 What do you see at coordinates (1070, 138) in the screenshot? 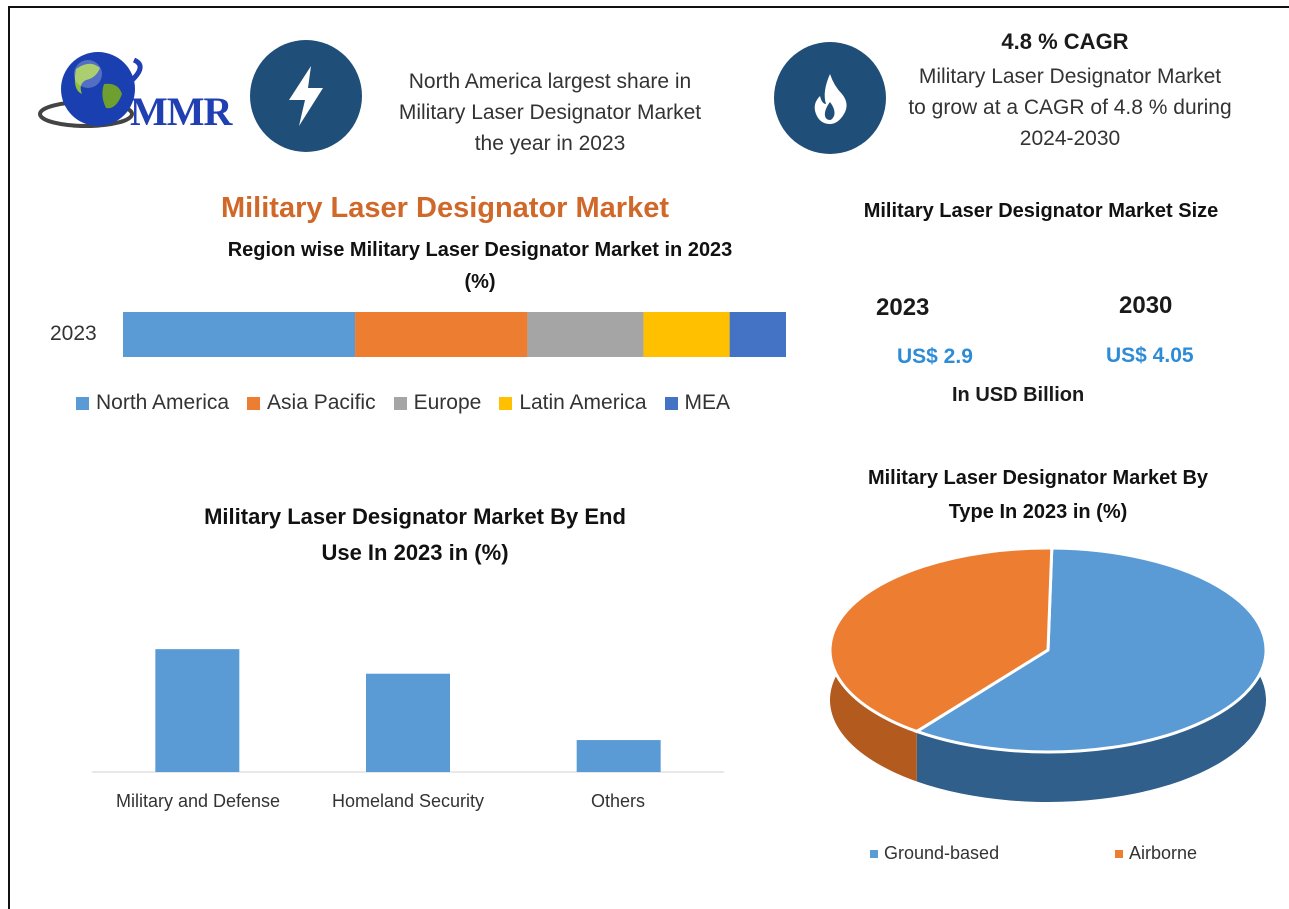
I see `cagr-line-3: 2024-2030` at bounding box center [1070, 138].